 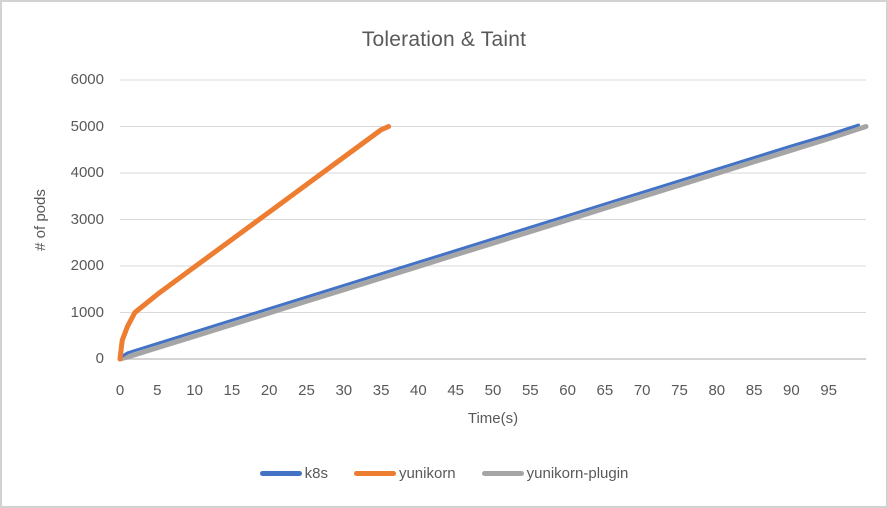 I want to click on legend-item-yunikorn-plugin: yunikorn-plugin, so click(x=555, y=473).